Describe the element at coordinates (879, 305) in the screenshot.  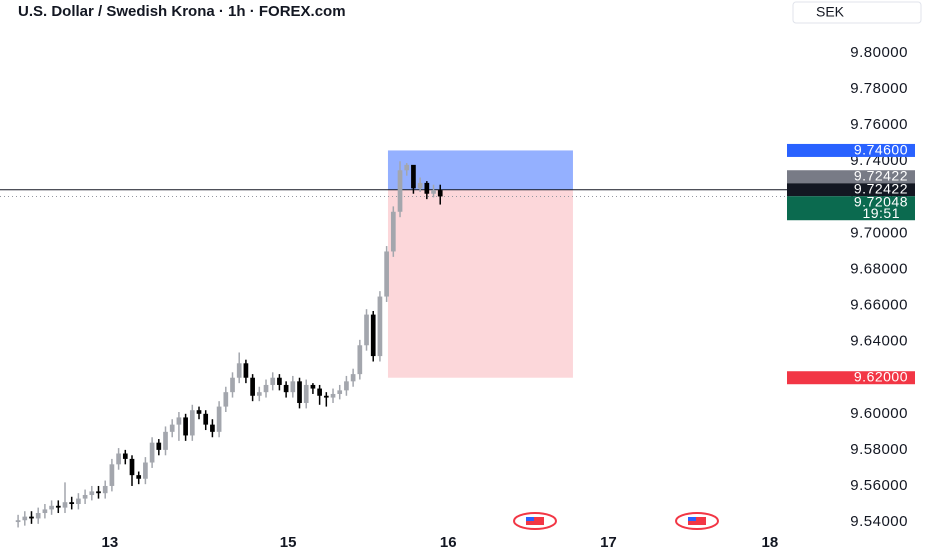
I see `y-tick-label: 9.66000` at that location.